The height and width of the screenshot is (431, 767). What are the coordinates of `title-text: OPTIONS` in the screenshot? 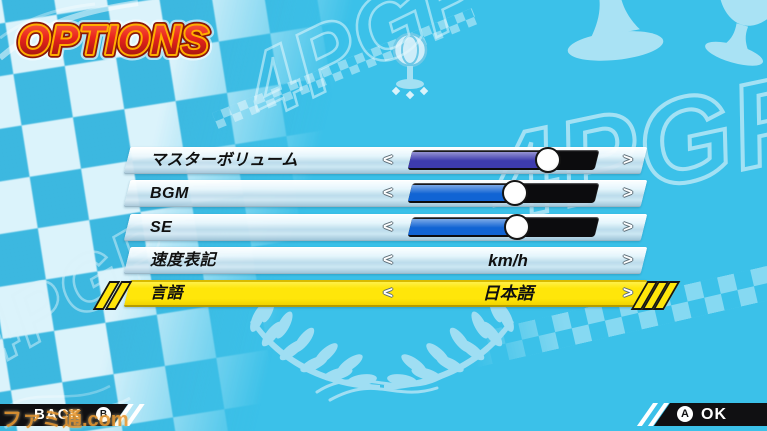 It's located at (114, 40).